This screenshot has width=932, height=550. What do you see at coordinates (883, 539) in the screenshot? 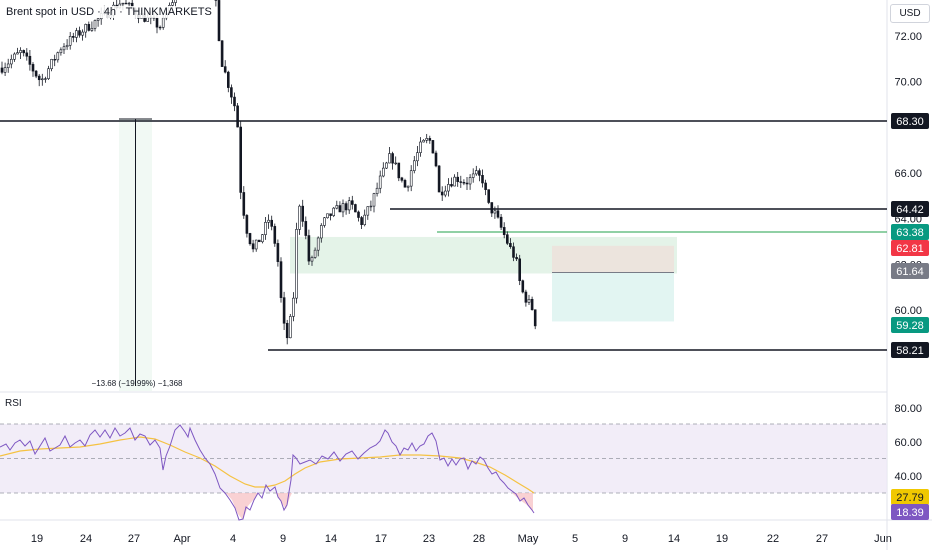
I see `time-tick-label: Jun` at bounding box center [883, 539].